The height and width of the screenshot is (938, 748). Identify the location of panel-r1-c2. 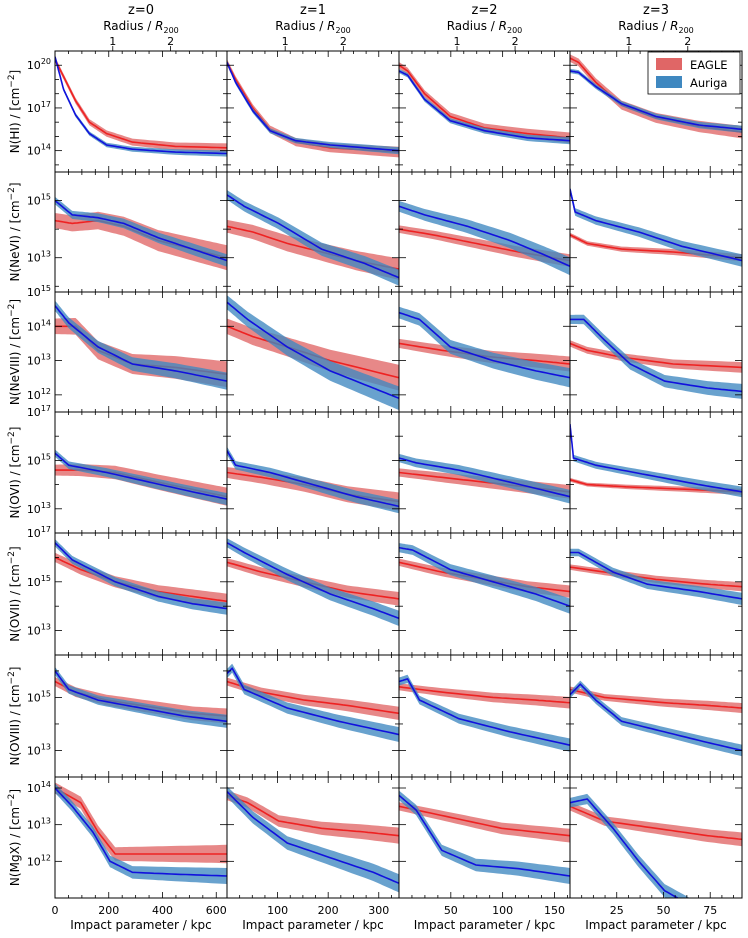
(484, 232).